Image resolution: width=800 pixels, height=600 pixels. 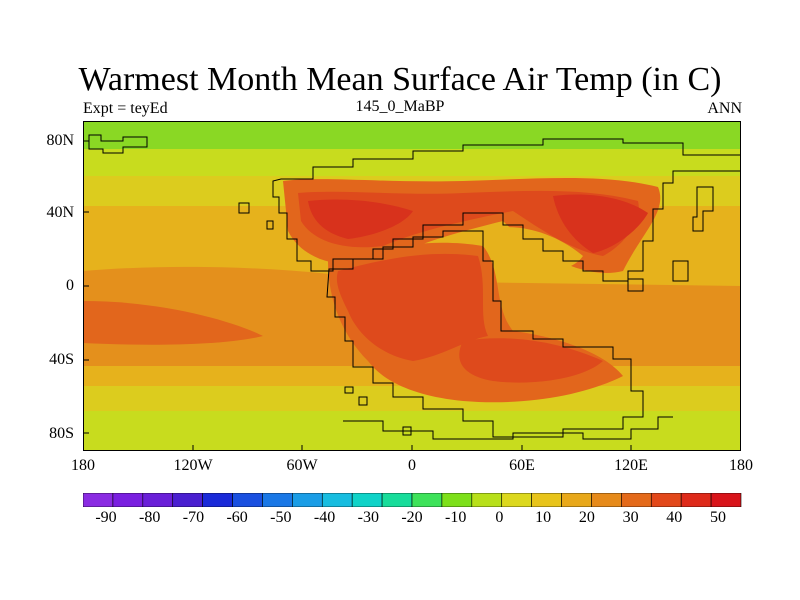 I want to click on colorbar-label: -50, so click(x=281, y=517).